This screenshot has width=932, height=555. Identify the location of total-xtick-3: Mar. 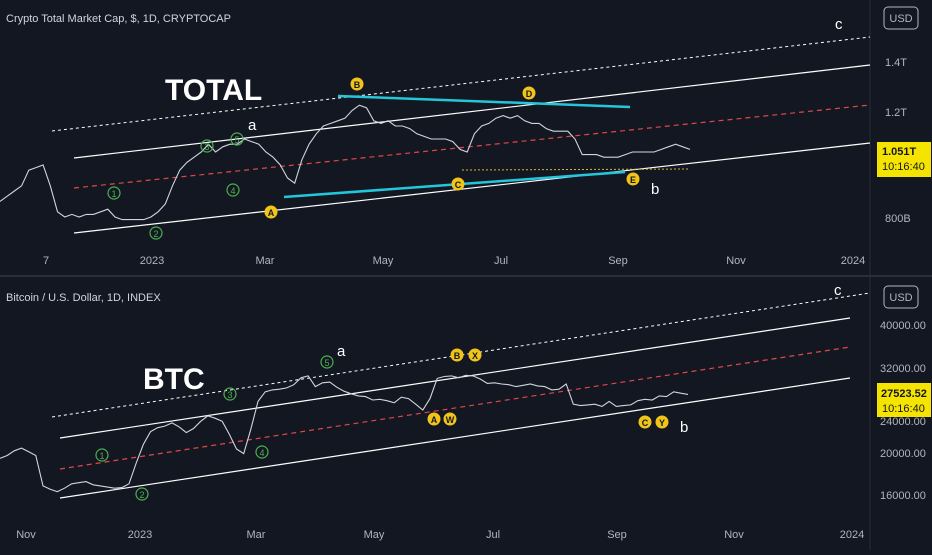
(265, 261).